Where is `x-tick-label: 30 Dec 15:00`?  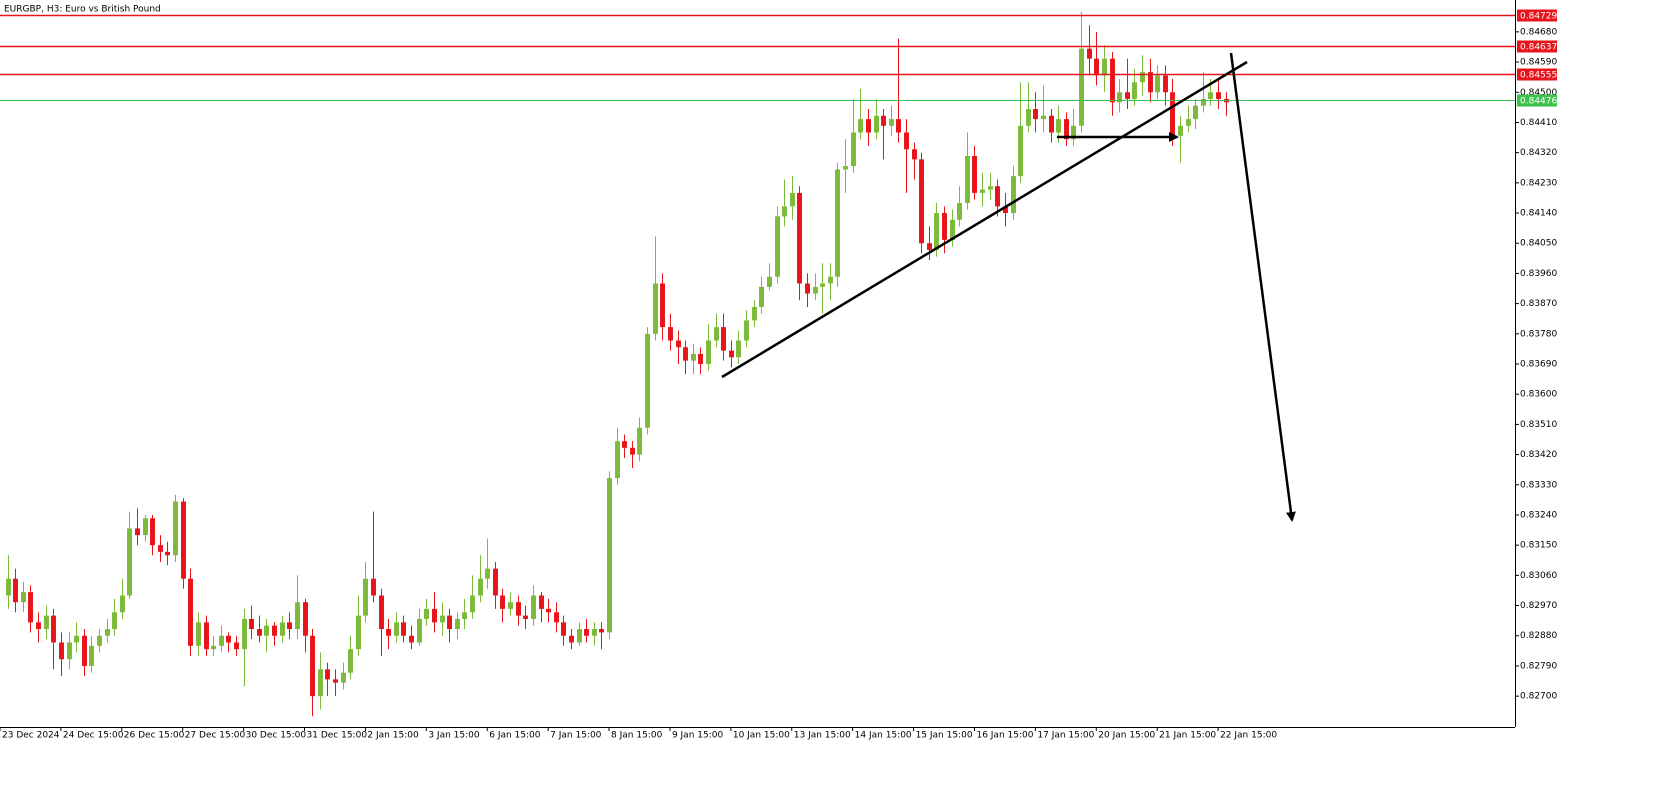
x-tick-label: 30 Dec 15:00 is located at coordinates (276, 736).